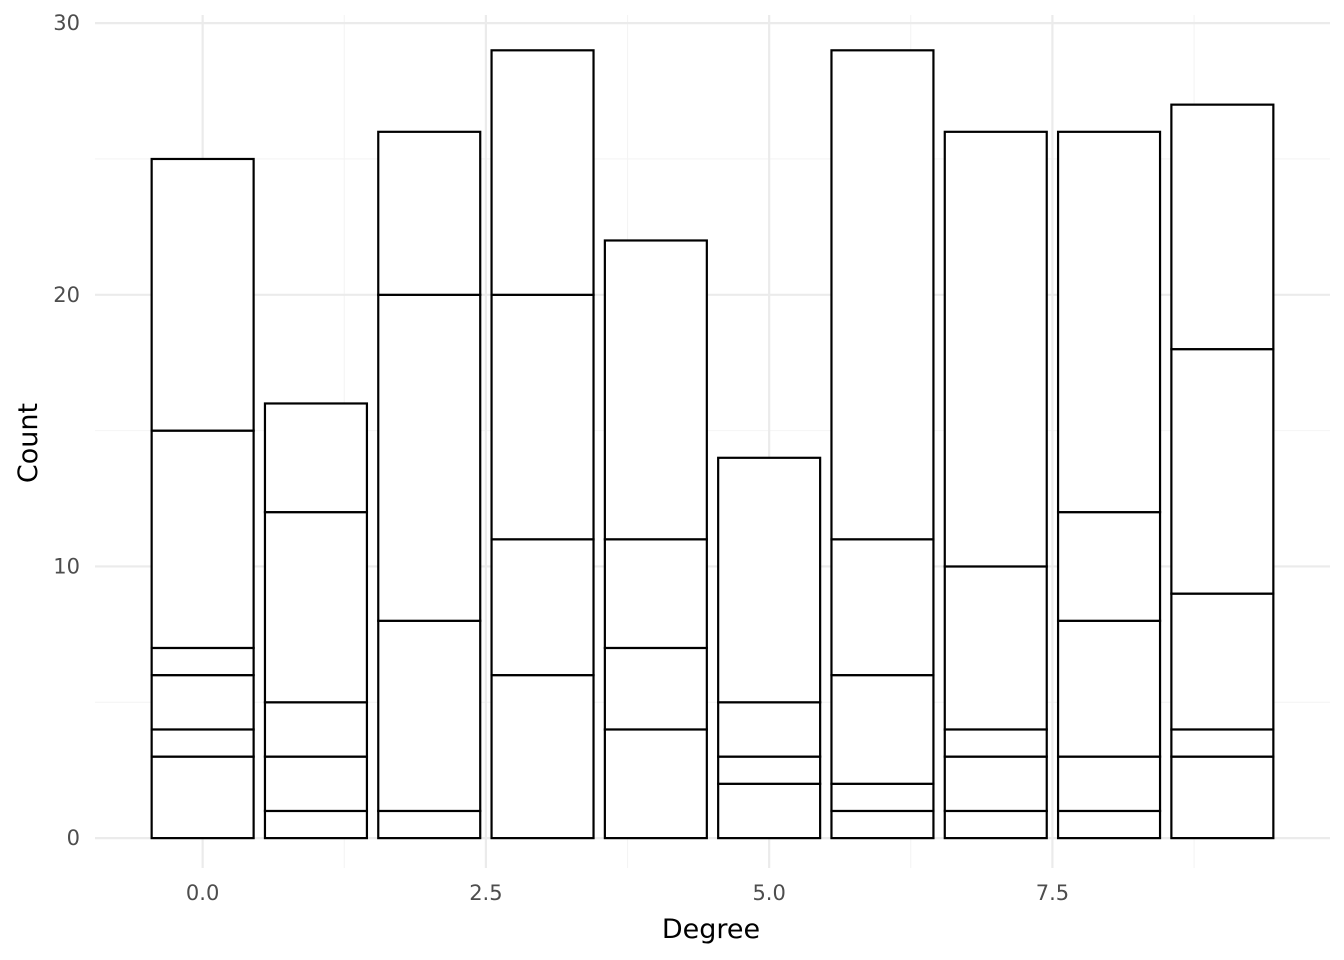 The width and height of the screenshot is (1344, 960). Describe the element at coordinates (711, 929) in the screenshot. I see `x-axis-title: Degree` at that location.